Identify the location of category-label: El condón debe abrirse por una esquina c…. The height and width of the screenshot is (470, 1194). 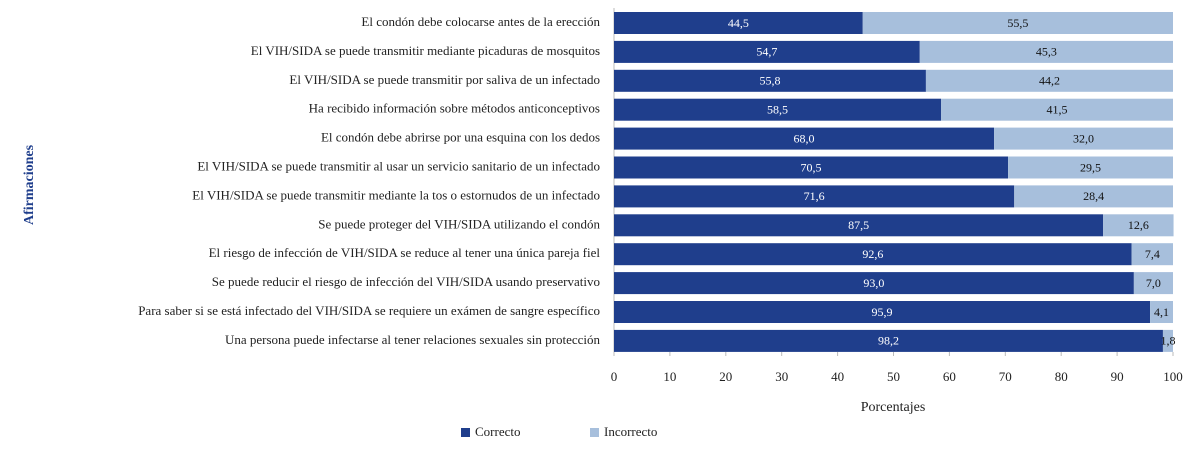
(460, 137).